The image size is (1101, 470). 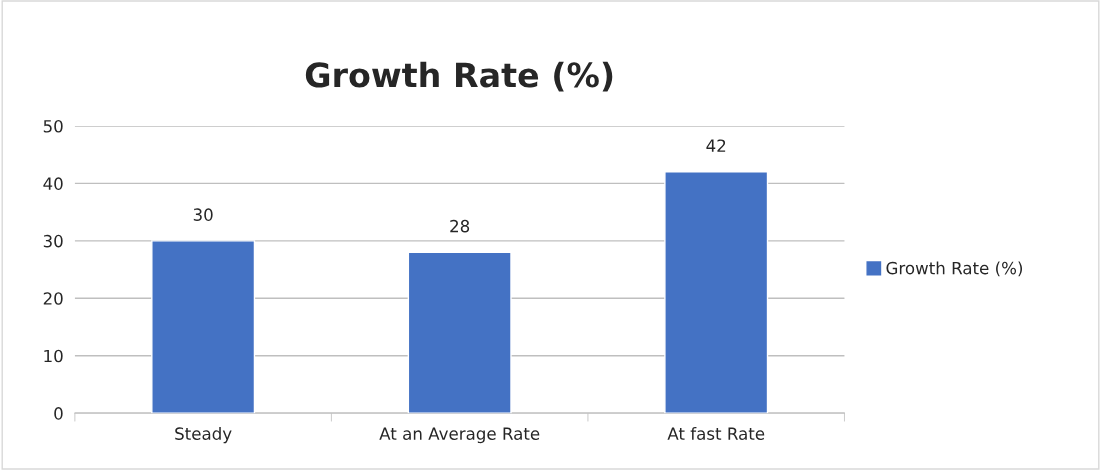 I want to click on legend-label: Growth Rate (%), so click(x=954, y=269).